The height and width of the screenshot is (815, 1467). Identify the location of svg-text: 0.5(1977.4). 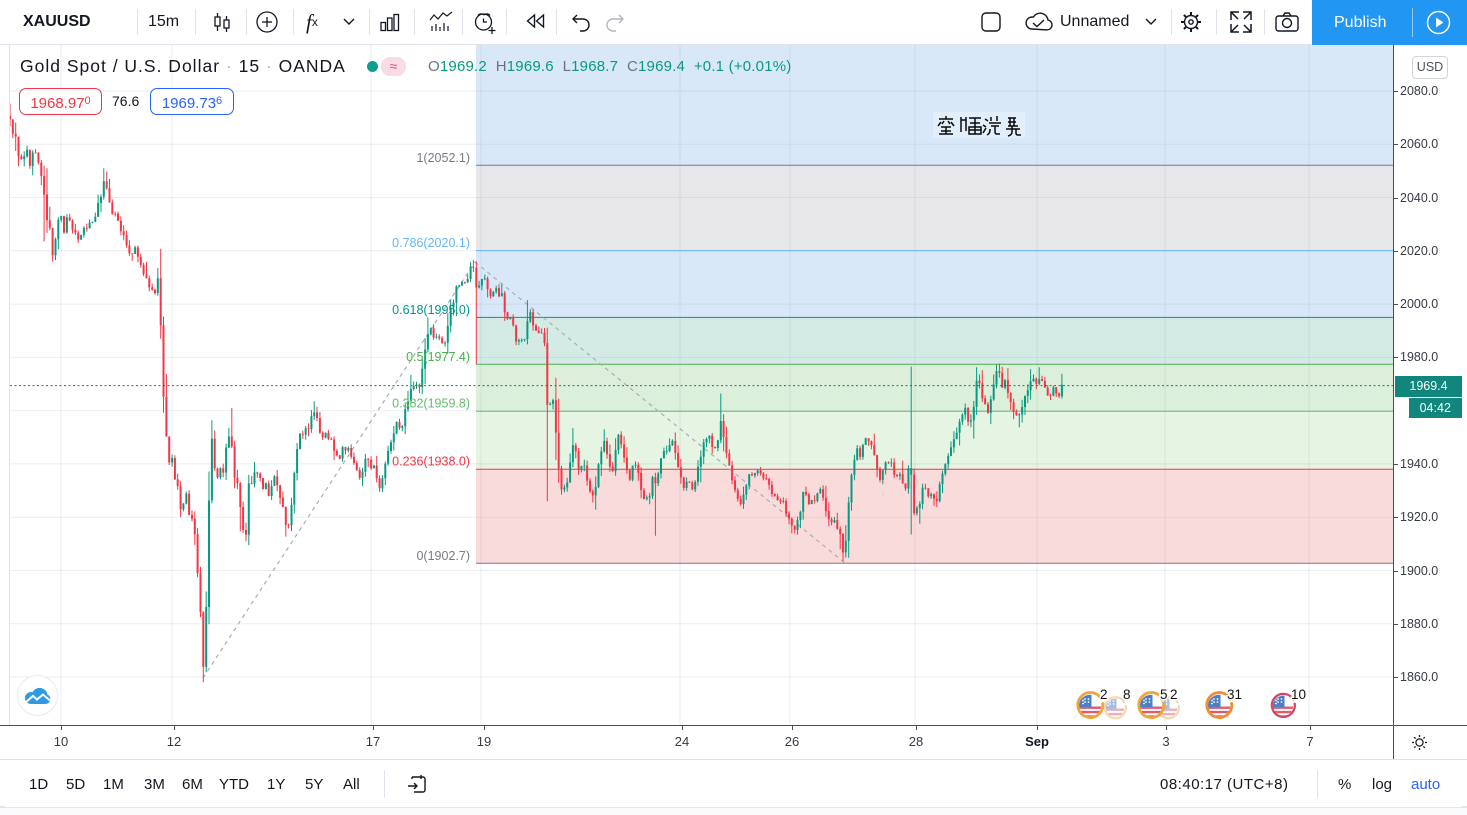
(438, 357).